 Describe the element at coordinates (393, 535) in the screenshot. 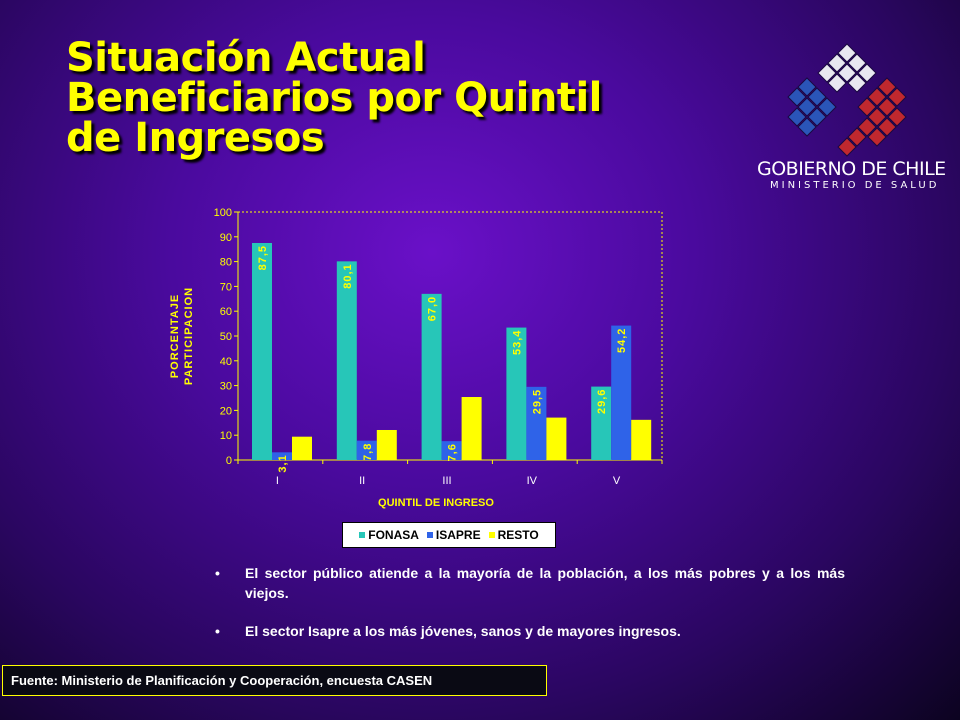

I see `legend-label-fonasa: FONASA` at that location.